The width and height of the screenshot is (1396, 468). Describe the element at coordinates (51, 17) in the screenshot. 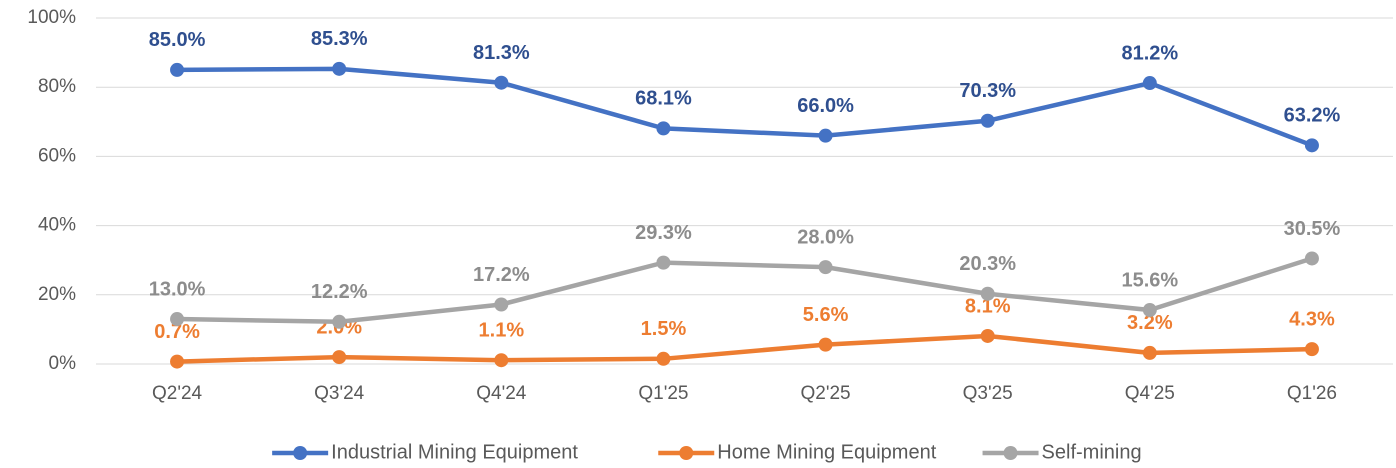

I see `y-tick-label: 100%` at that location.